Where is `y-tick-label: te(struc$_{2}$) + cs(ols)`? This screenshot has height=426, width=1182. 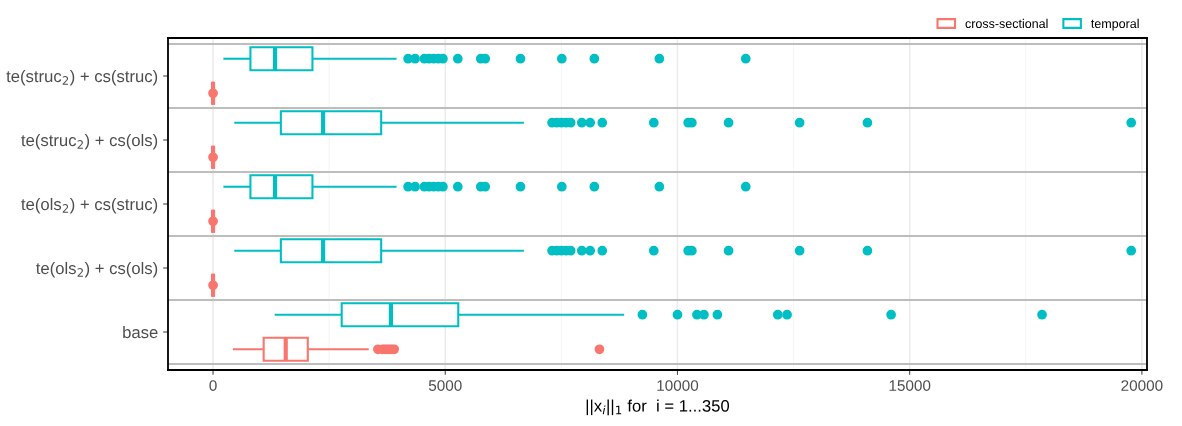 y-tick-label: te(struc$_{2}$) + cs(ols) is located at coordinates (89, 141).